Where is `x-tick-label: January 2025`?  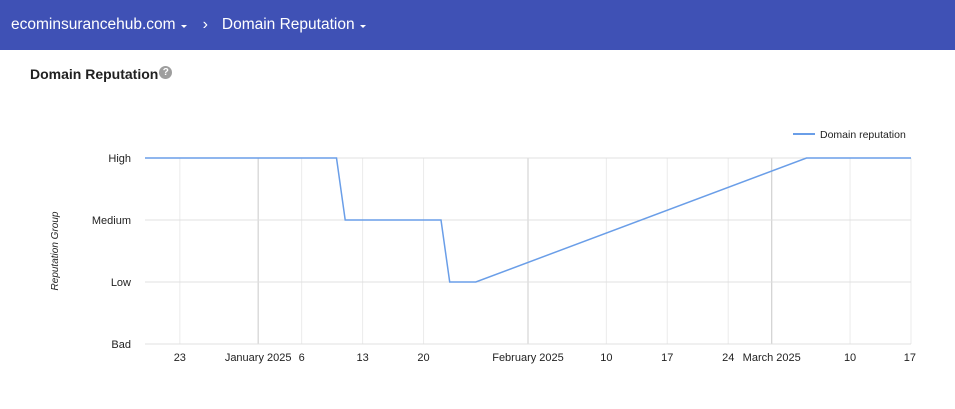
x-tick-label: January 2025 is located at coordinates (258, 358).